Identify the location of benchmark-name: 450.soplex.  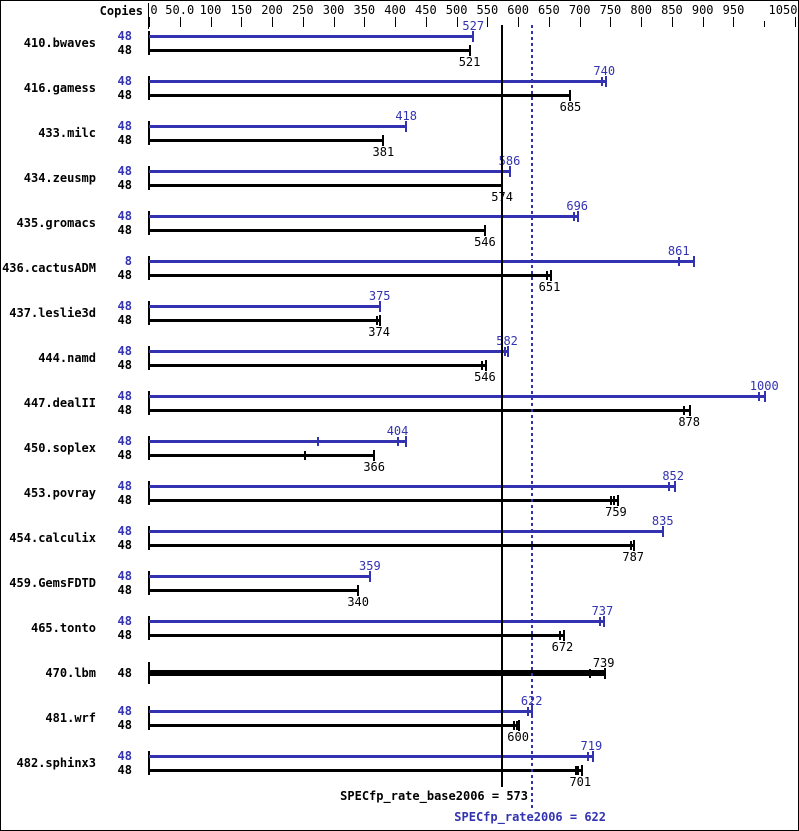
(59, 448).